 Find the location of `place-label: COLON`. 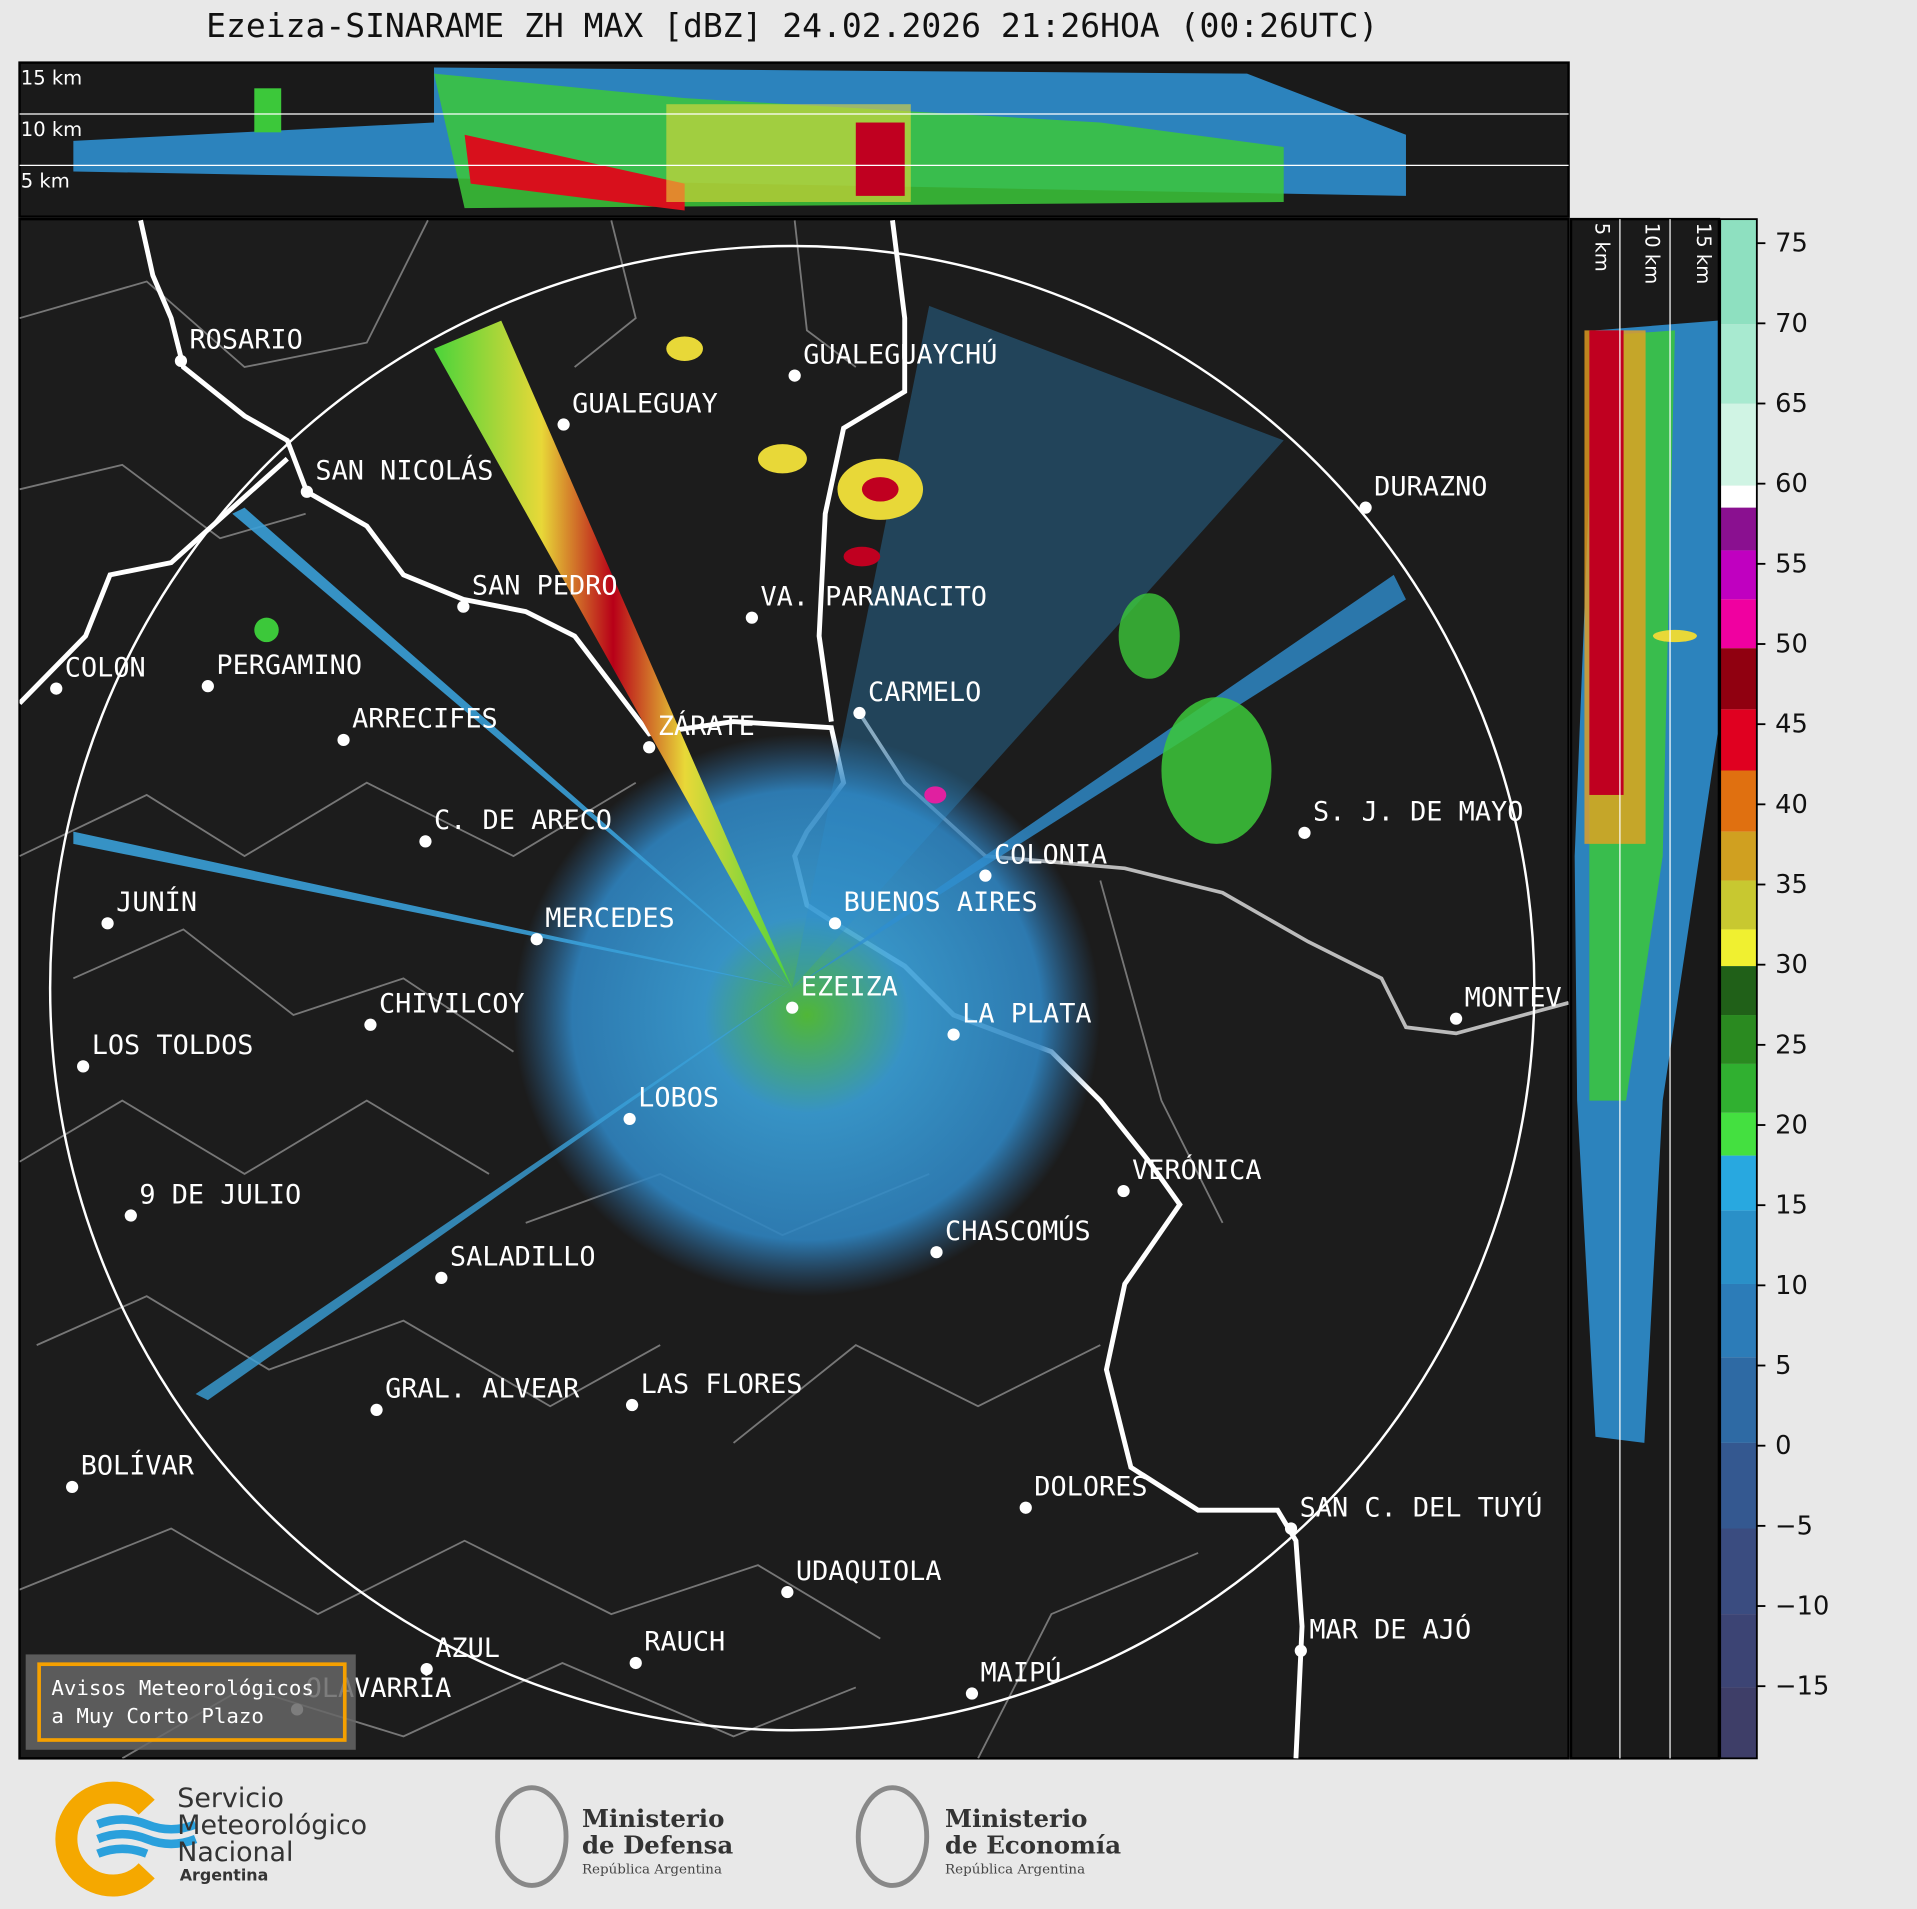

place-label: COLON is located at coordinates (105, 667).